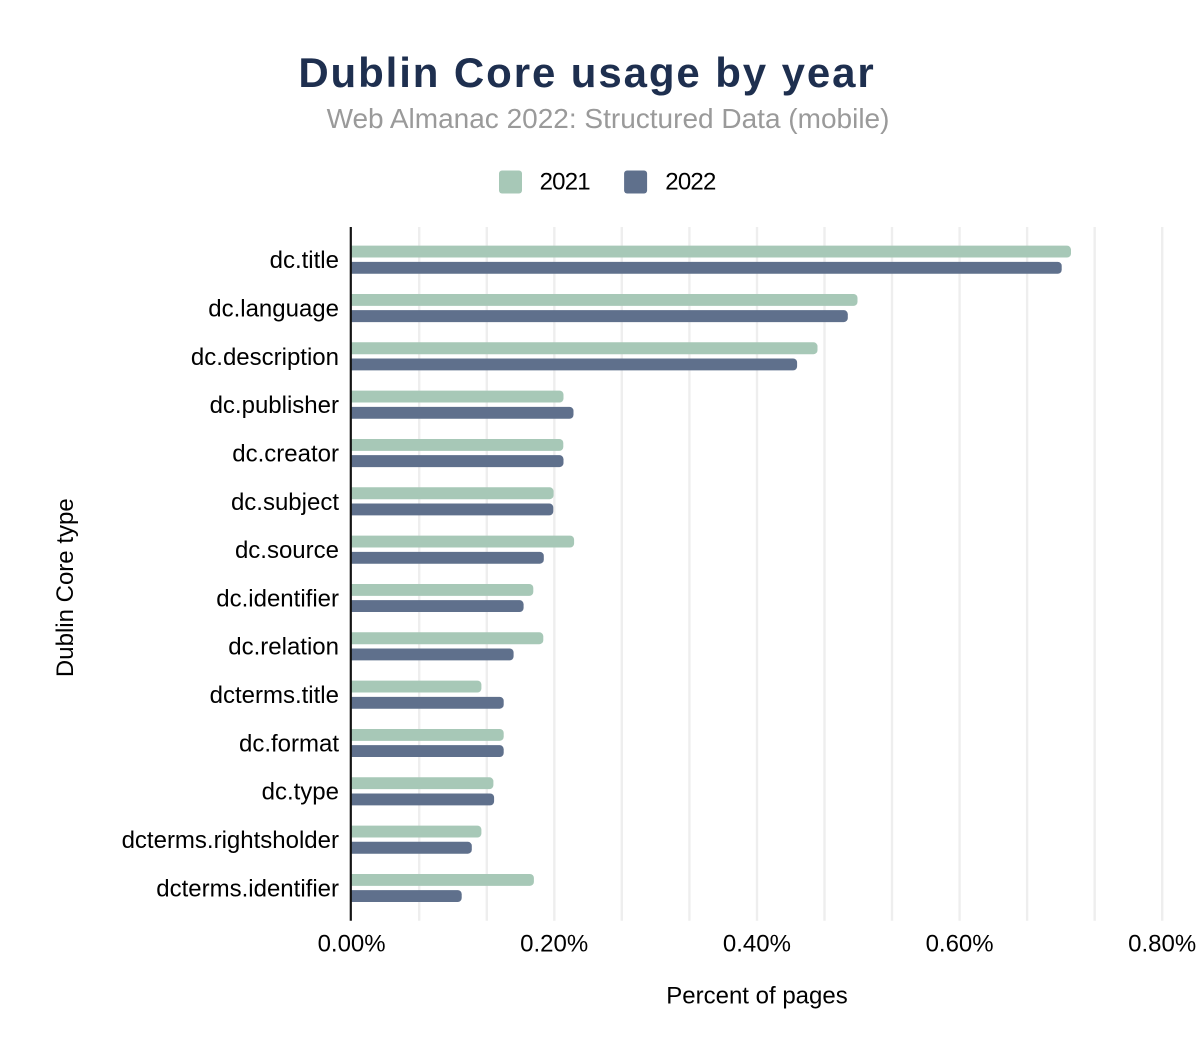 This screenshot has height=1052, width=1200. What do you see at coordinates (265, 357) in the screenshot?
I see `svg-text: dc.description` at bounding box center [265, 357].